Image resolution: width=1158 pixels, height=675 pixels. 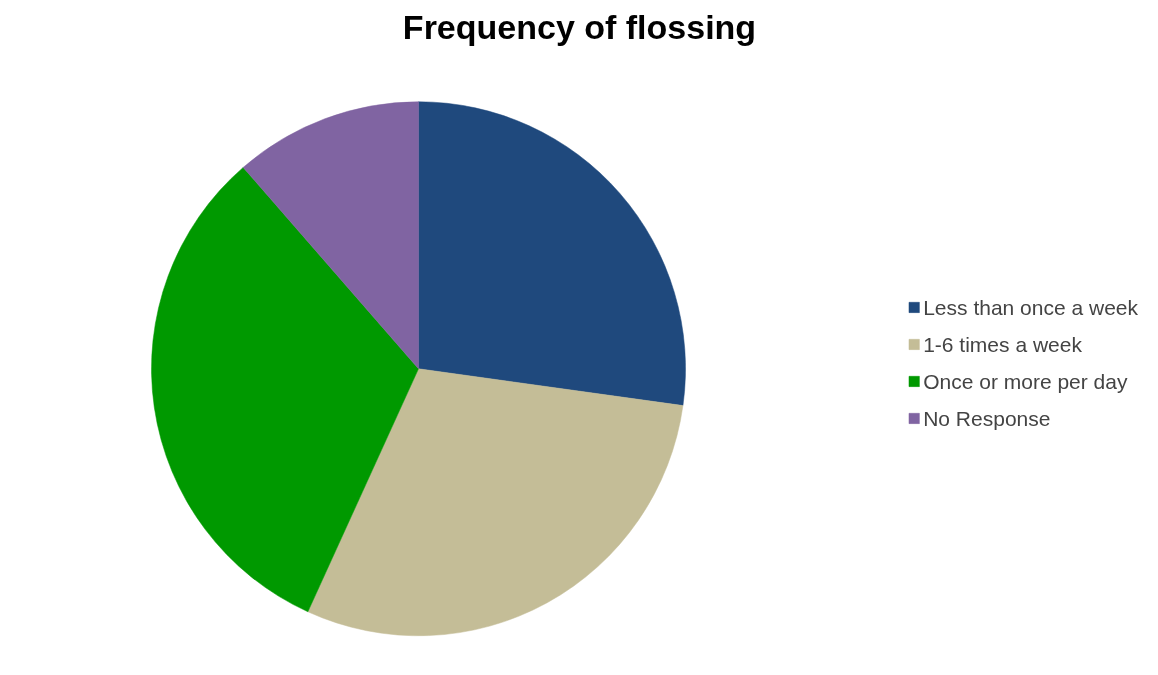 What do you see at coordinates (987, 418) in the screenshot?
I see `legend-label: No Response` at bounding box center [987, 418].